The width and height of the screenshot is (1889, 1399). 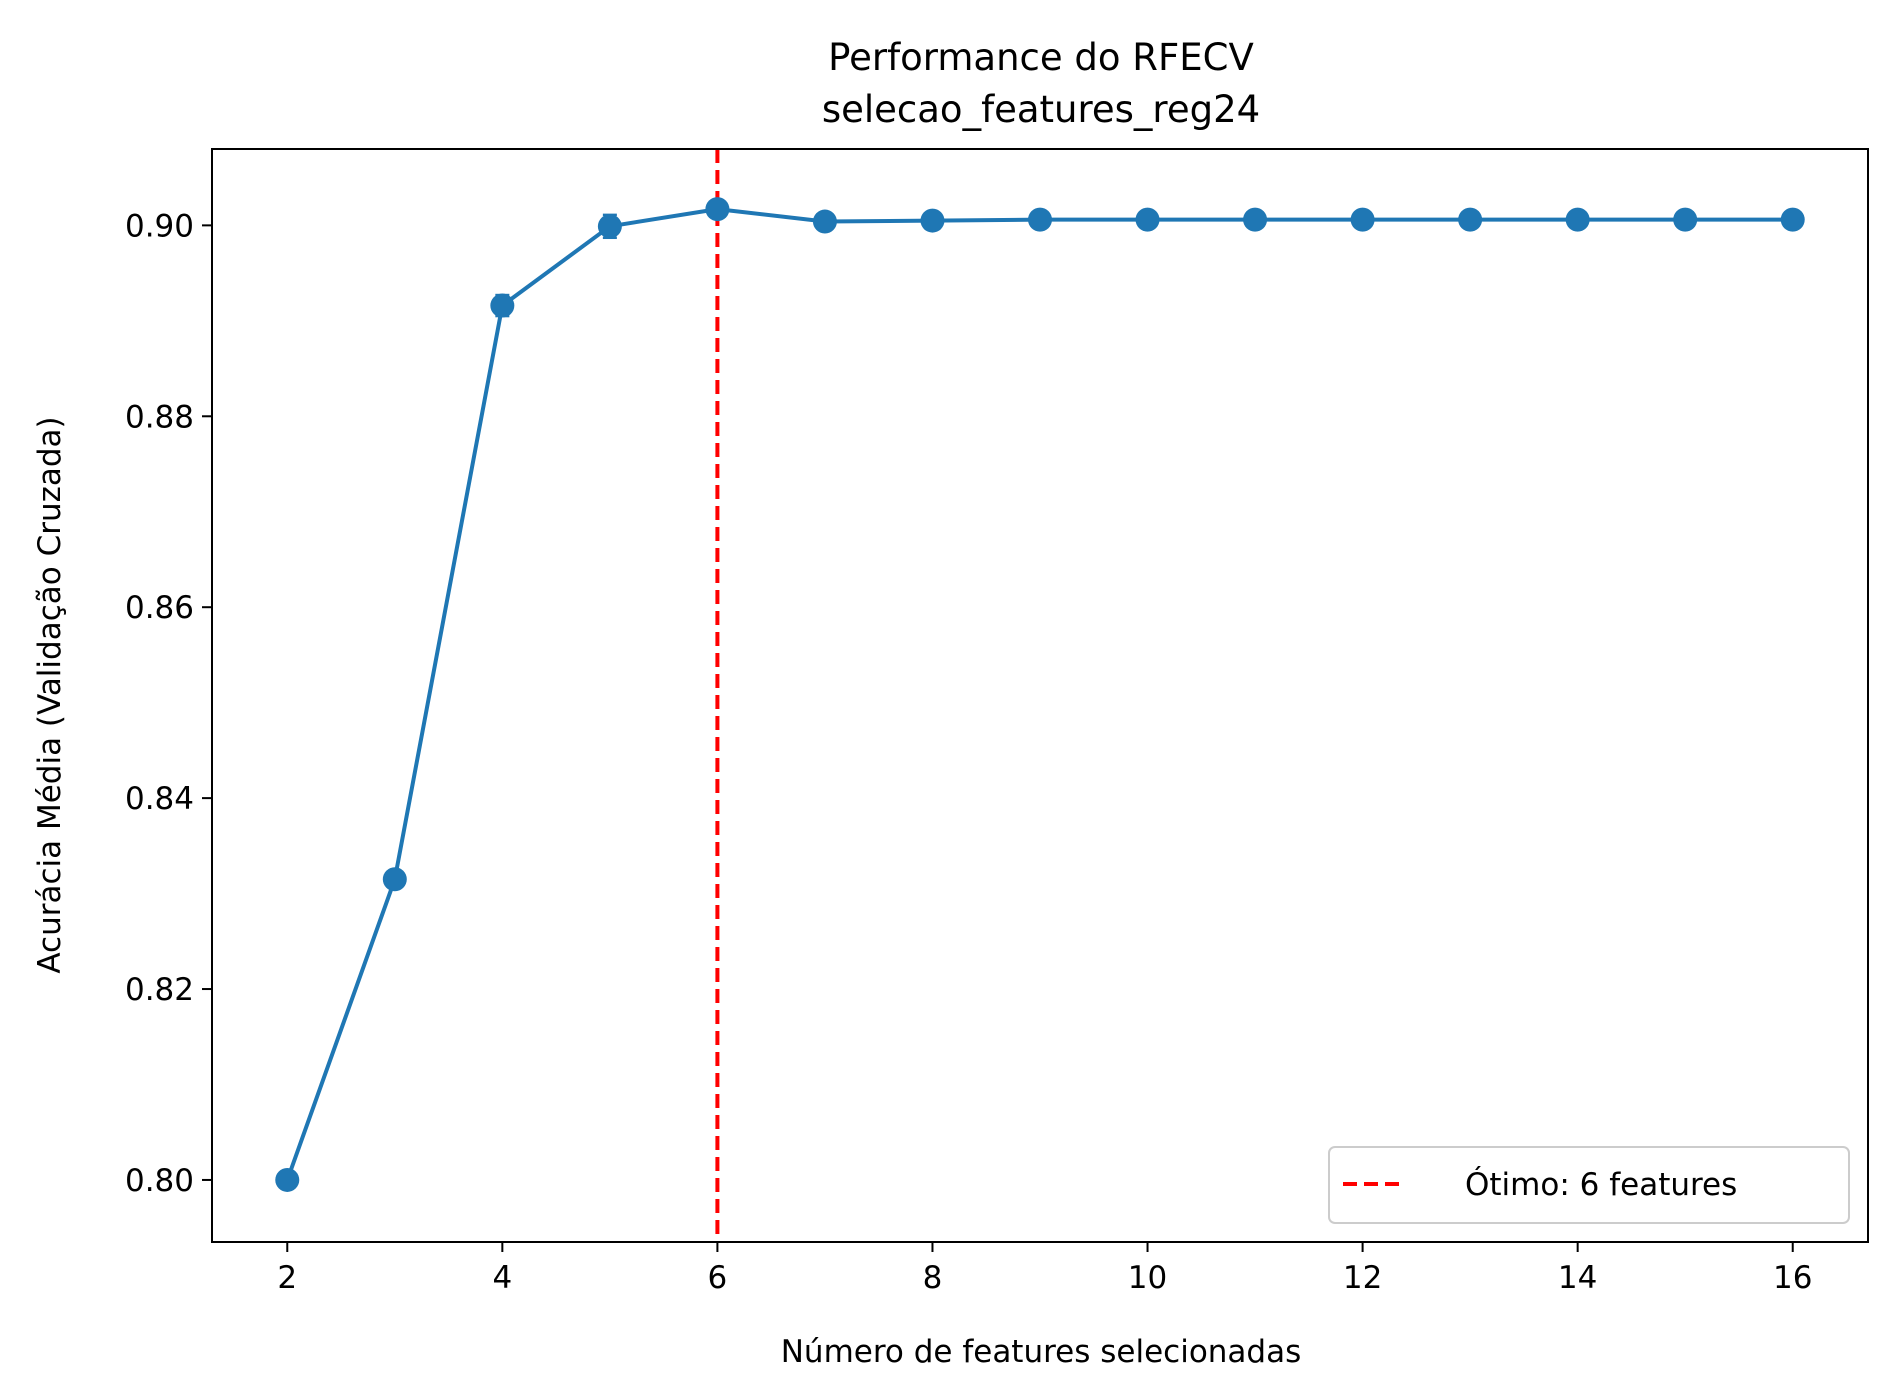 What do you see at coordinates (50, 694) in the screenshot?
I see `y-axis-label: Acurácia Média (Validação Cruzada)` at bounding box center [50, 694].